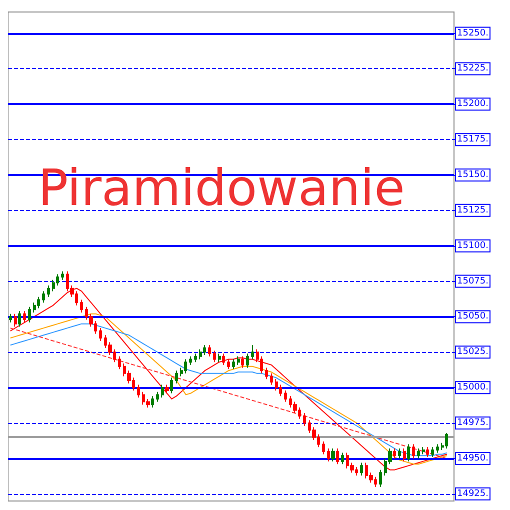 Image resolution: width=510 pixels, height=510 pixels. Describe the element at coordinates (472, 69) in the screenshot. I see `y-tick-label: 15225.` at that location.